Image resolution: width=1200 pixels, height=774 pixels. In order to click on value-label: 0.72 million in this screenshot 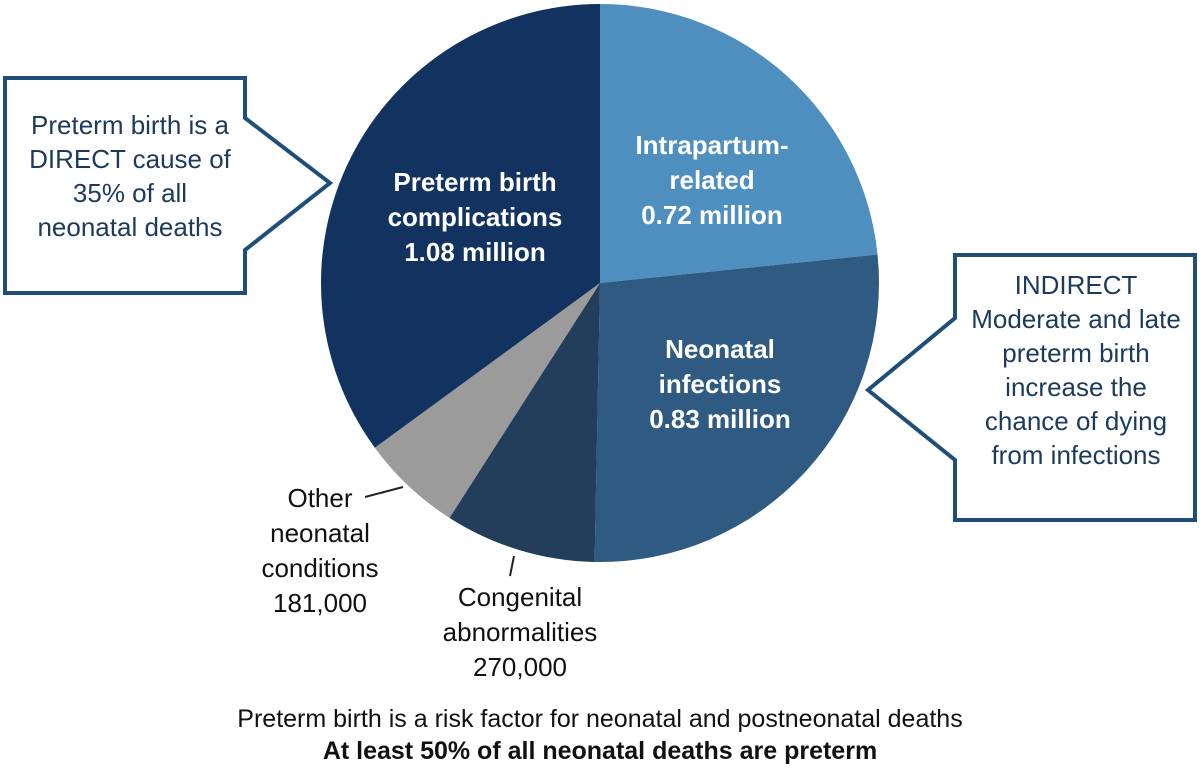, I will do `click(712, 215)`.